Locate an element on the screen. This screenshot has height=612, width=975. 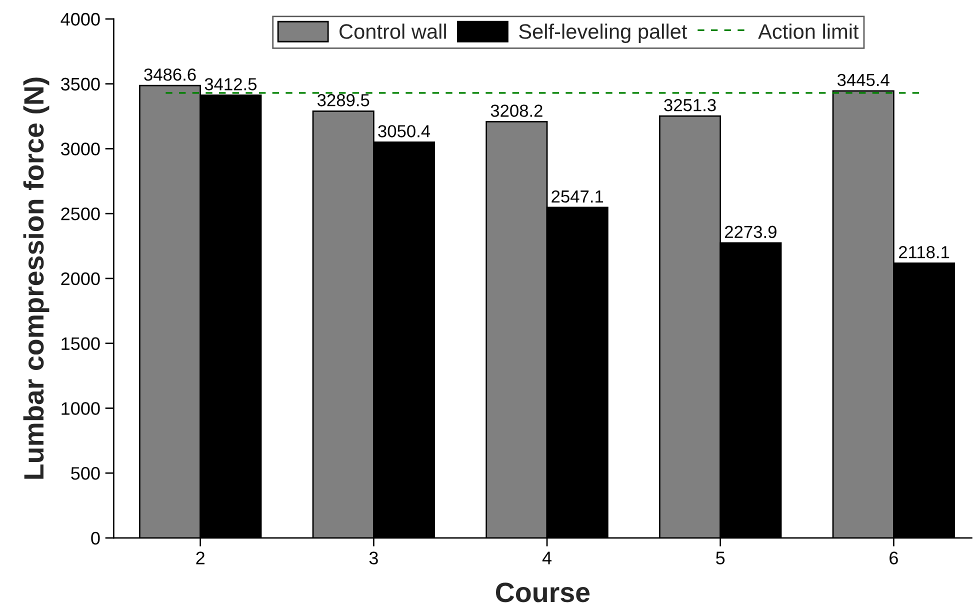
x-tick-label: 5 is located at coordinates (720, 558).